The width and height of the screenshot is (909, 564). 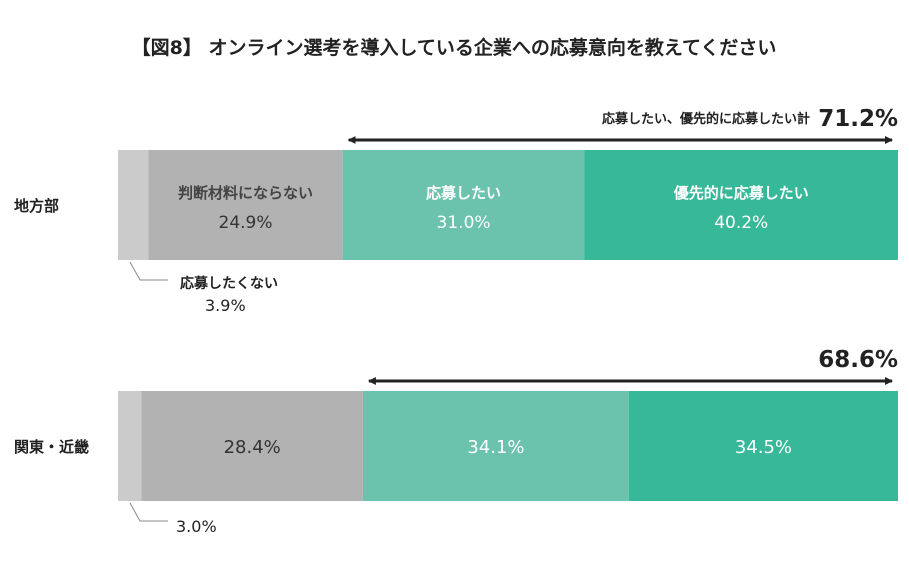 I want to click on data-label: 40.2%, so click(x=741, y=223).